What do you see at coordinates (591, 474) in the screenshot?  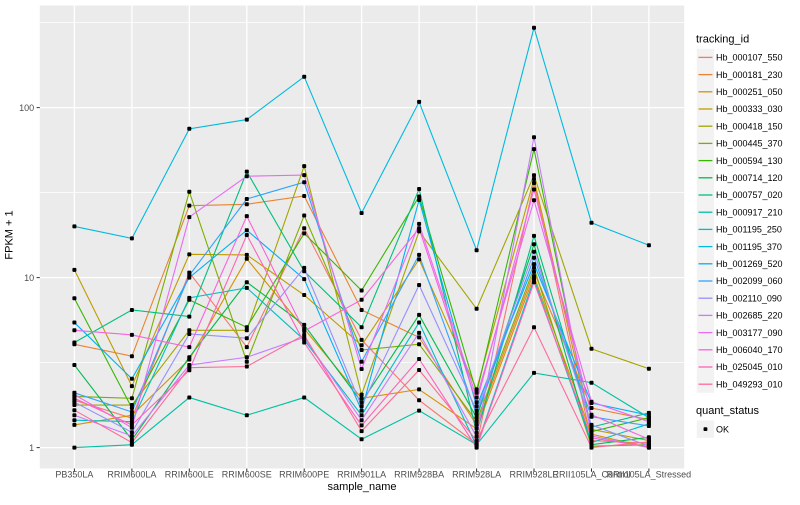 I see `svg-text: RRII105LA_Control` at bounding box center [591, 474].